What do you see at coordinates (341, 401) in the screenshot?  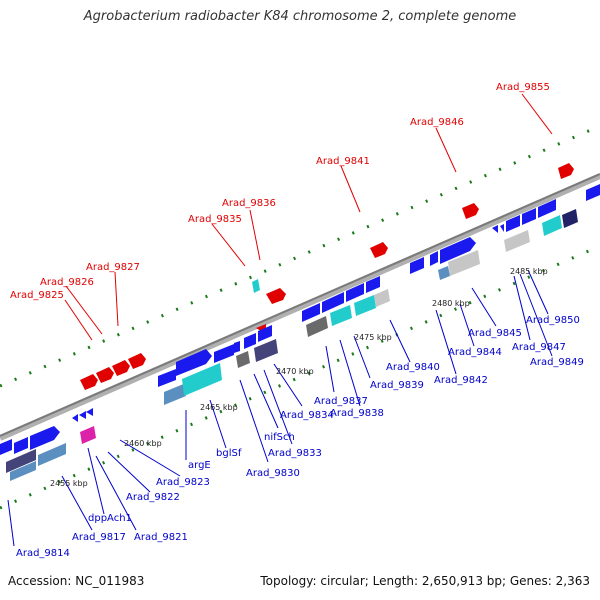 I see `gene-label: Arad_9837` at bounding box center [341, 401].